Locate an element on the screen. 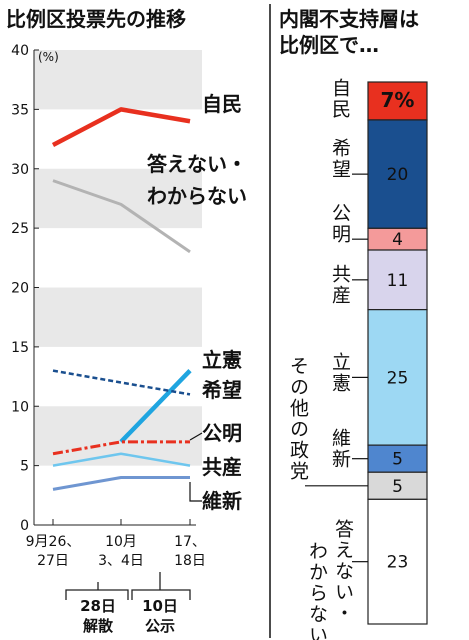  y-tick-label: 25 is located at coordinates (20, 229).